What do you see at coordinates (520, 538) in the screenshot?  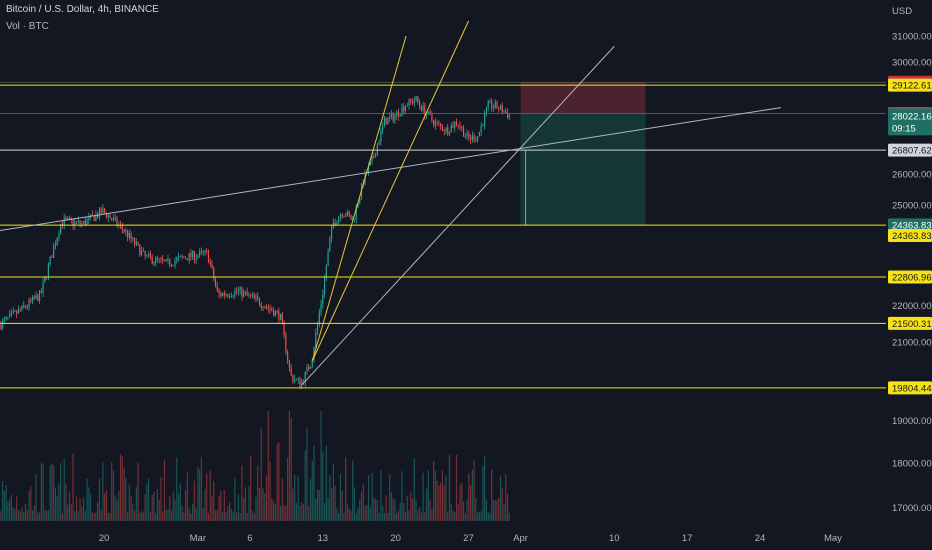 I see `time-tick-label: Apr` at bounding box center [520, 538].